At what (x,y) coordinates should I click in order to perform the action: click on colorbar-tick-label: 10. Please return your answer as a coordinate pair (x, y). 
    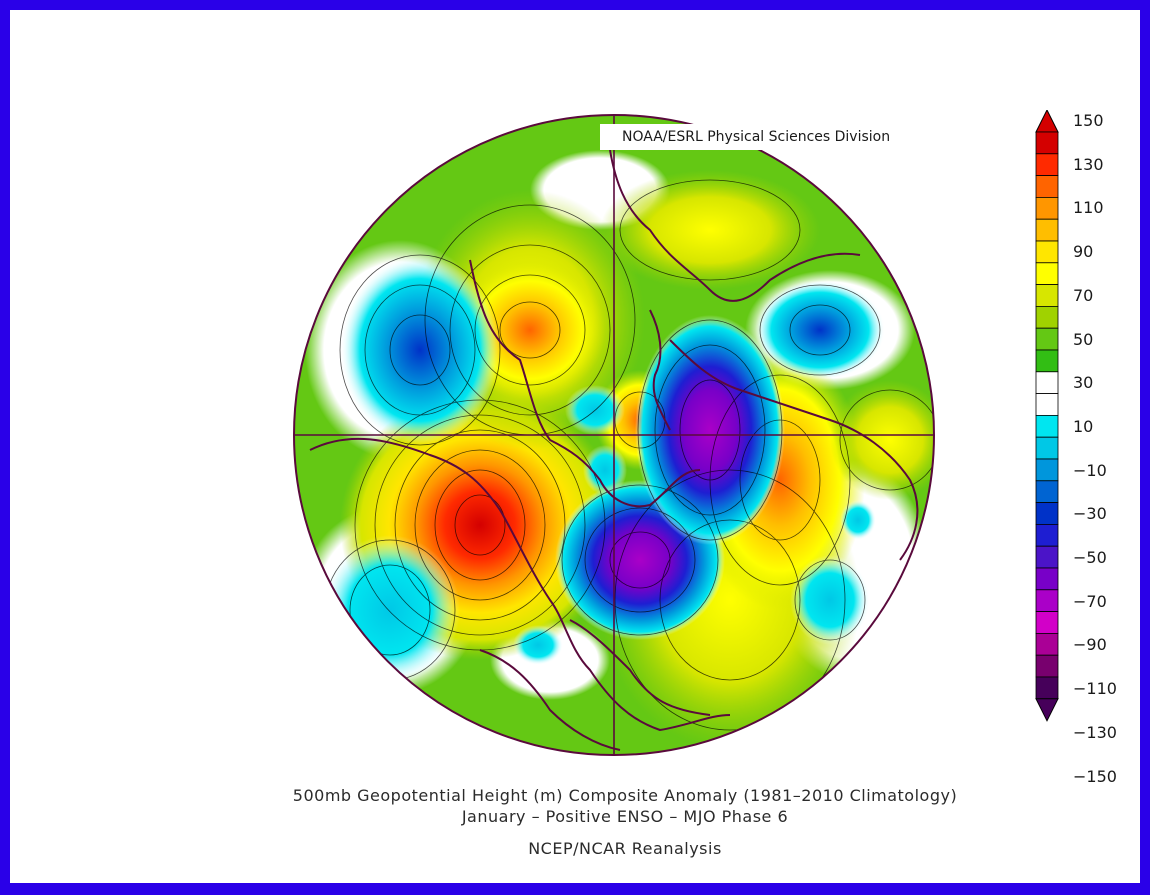
    Looking at the image, I should click on (1083, 426).